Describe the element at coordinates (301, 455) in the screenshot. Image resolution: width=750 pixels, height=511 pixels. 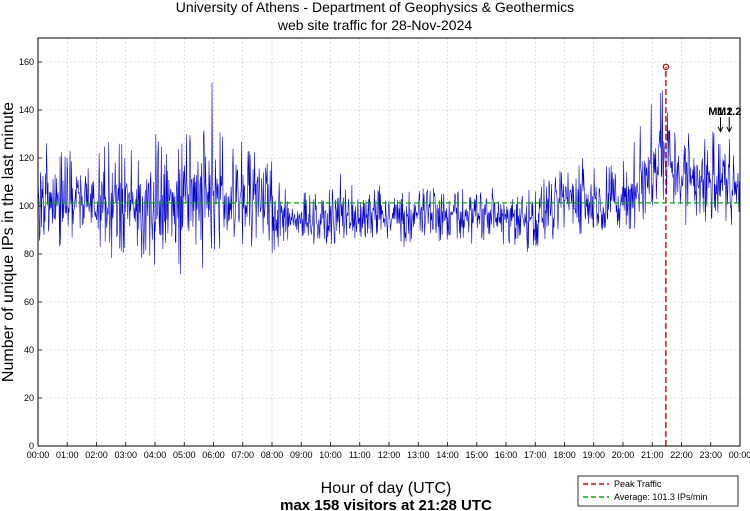
I see `x-tick-label: 09:00` at that location.